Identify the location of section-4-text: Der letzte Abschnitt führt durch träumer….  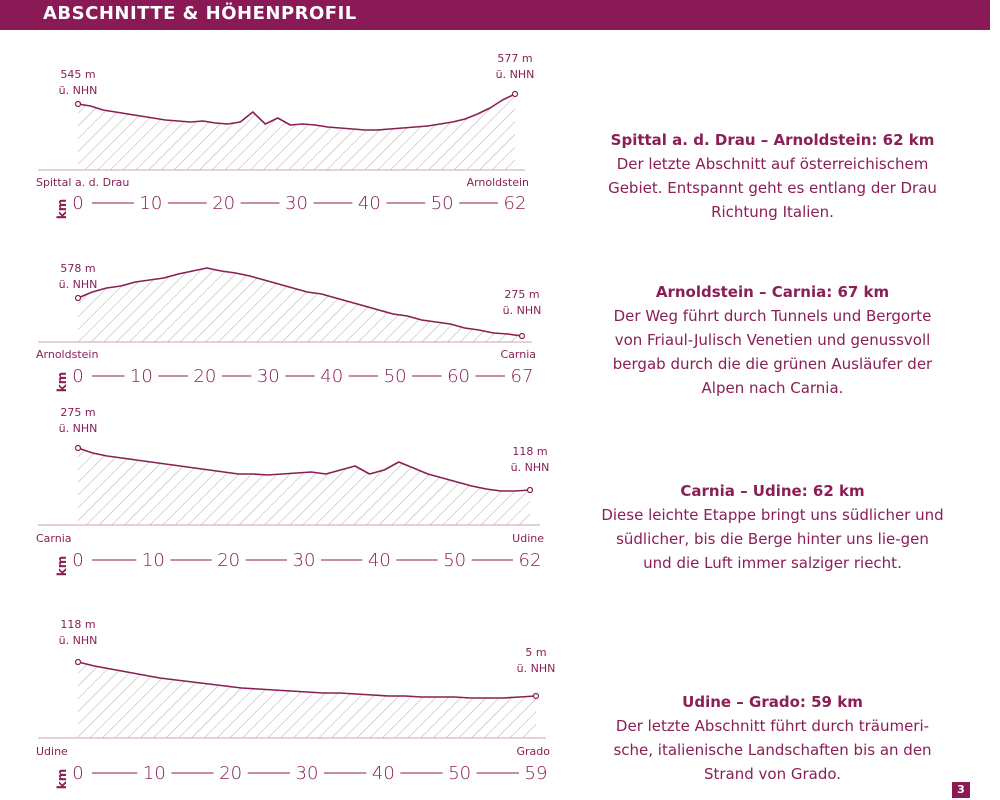
(772, 750).